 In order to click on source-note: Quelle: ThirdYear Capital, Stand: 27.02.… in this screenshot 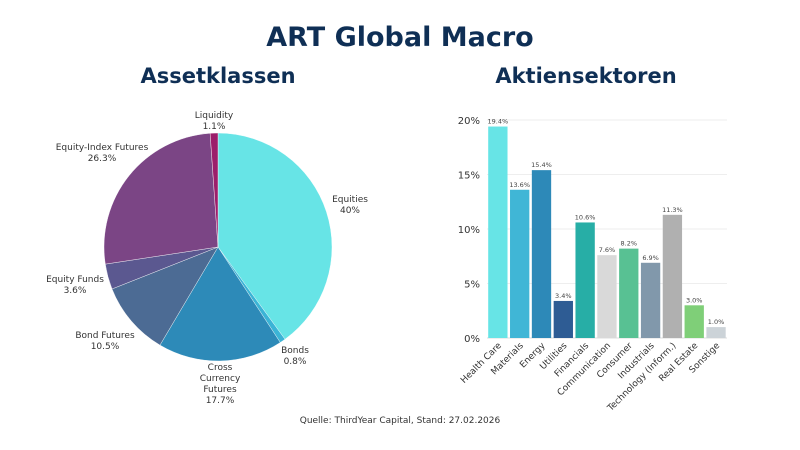, I will do `click(400, 421)`.